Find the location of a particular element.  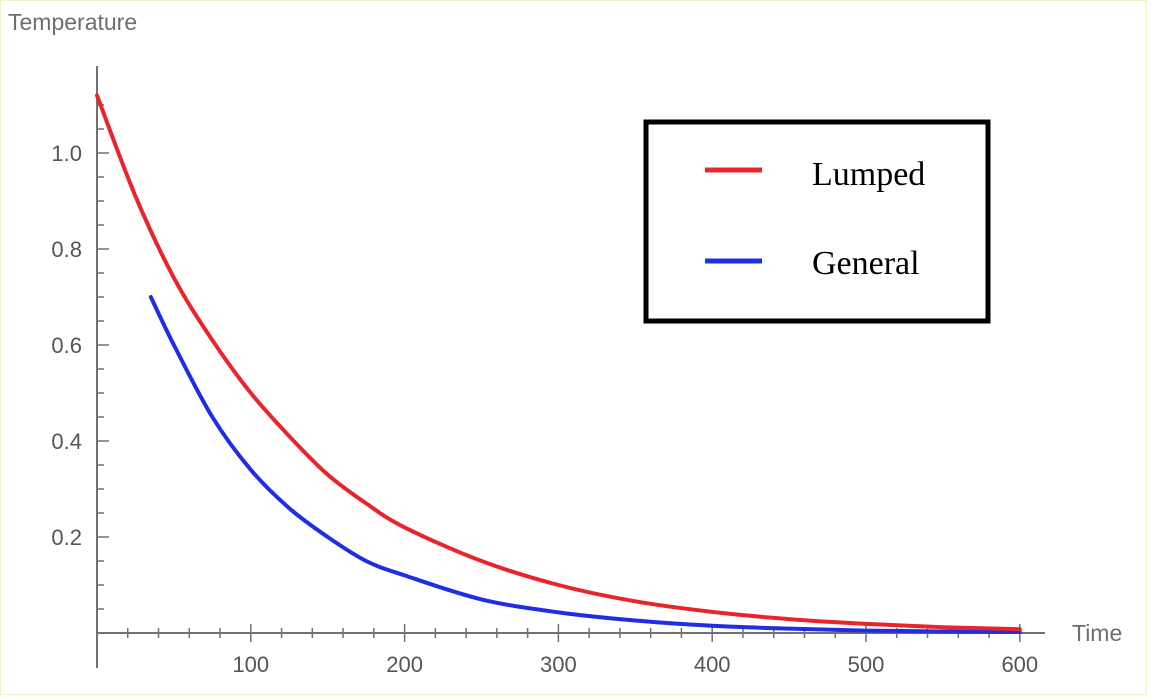

y-tick-label: 0.8 is located at coordinates (66, 249).